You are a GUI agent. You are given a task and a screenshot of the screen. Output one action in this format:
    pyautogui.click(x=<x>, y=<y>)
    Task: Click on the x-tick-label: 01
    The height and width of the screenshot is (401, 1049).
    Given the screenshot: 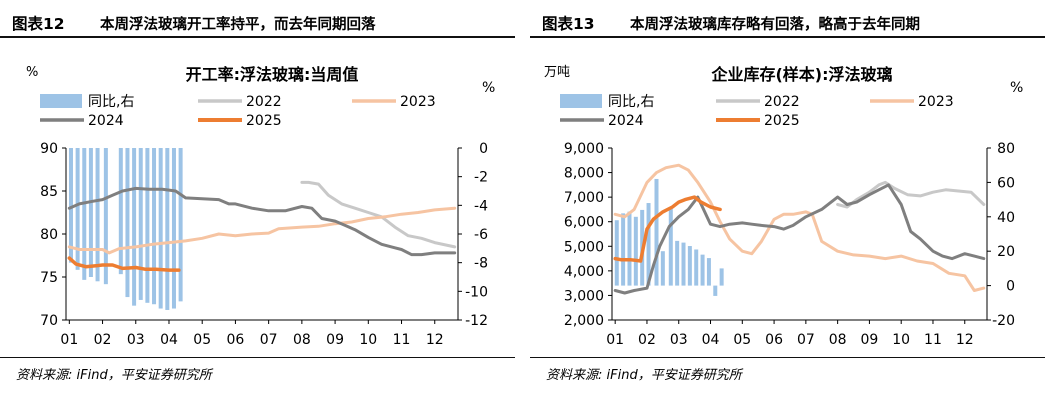 What is the action you would take?
    pyautogui.click(x=69, y=340)
    